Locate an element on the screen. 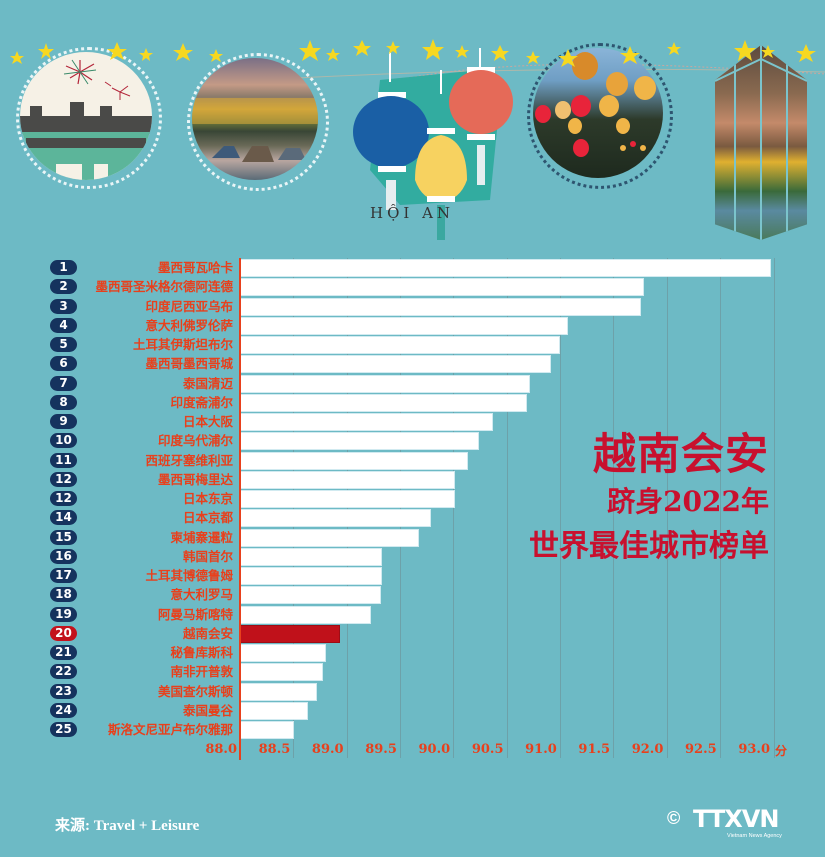 This screenshot has width=825, height=857. rank-badge: 9 is located at coordinates (63, 421).